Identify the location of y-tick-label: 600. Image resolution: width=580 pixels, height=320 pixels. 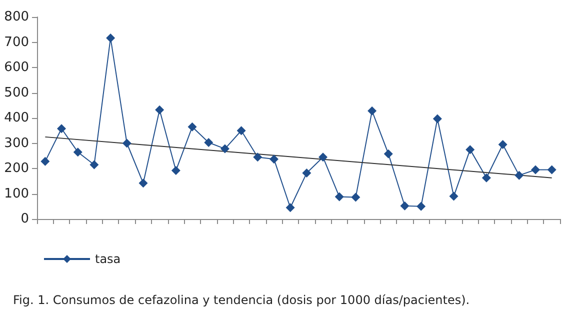
(16, 67).